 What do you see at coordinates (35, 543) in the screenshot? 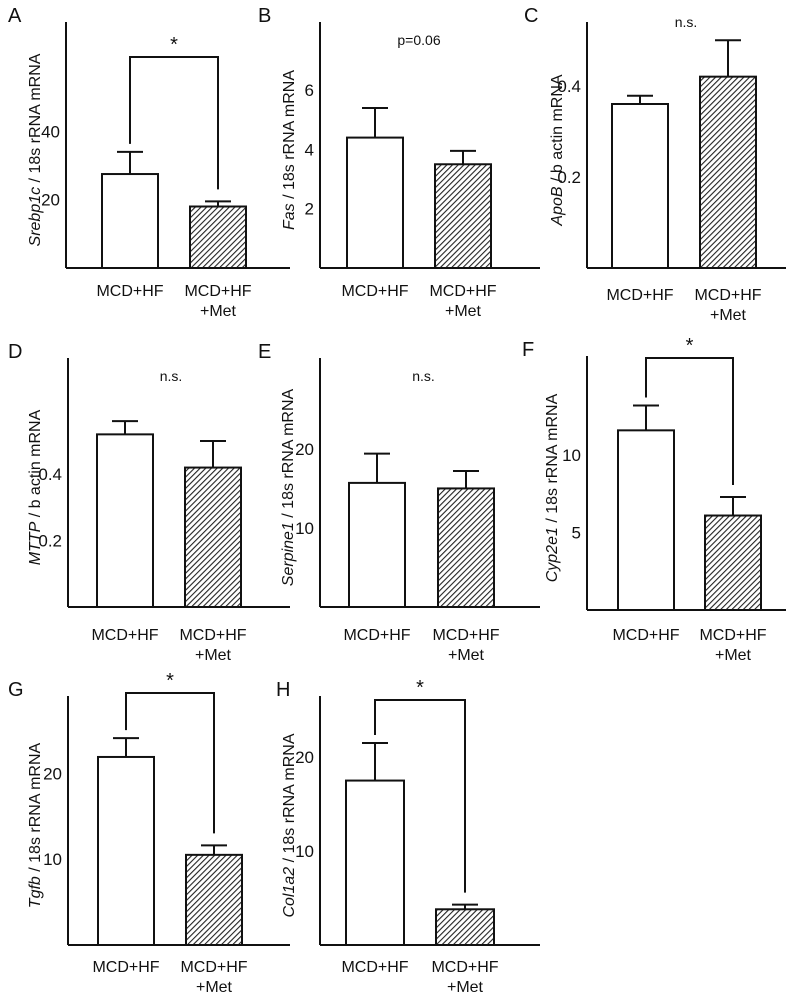
I see `y-axis-label-gene: MTTP` at bounding box center [35, 543].